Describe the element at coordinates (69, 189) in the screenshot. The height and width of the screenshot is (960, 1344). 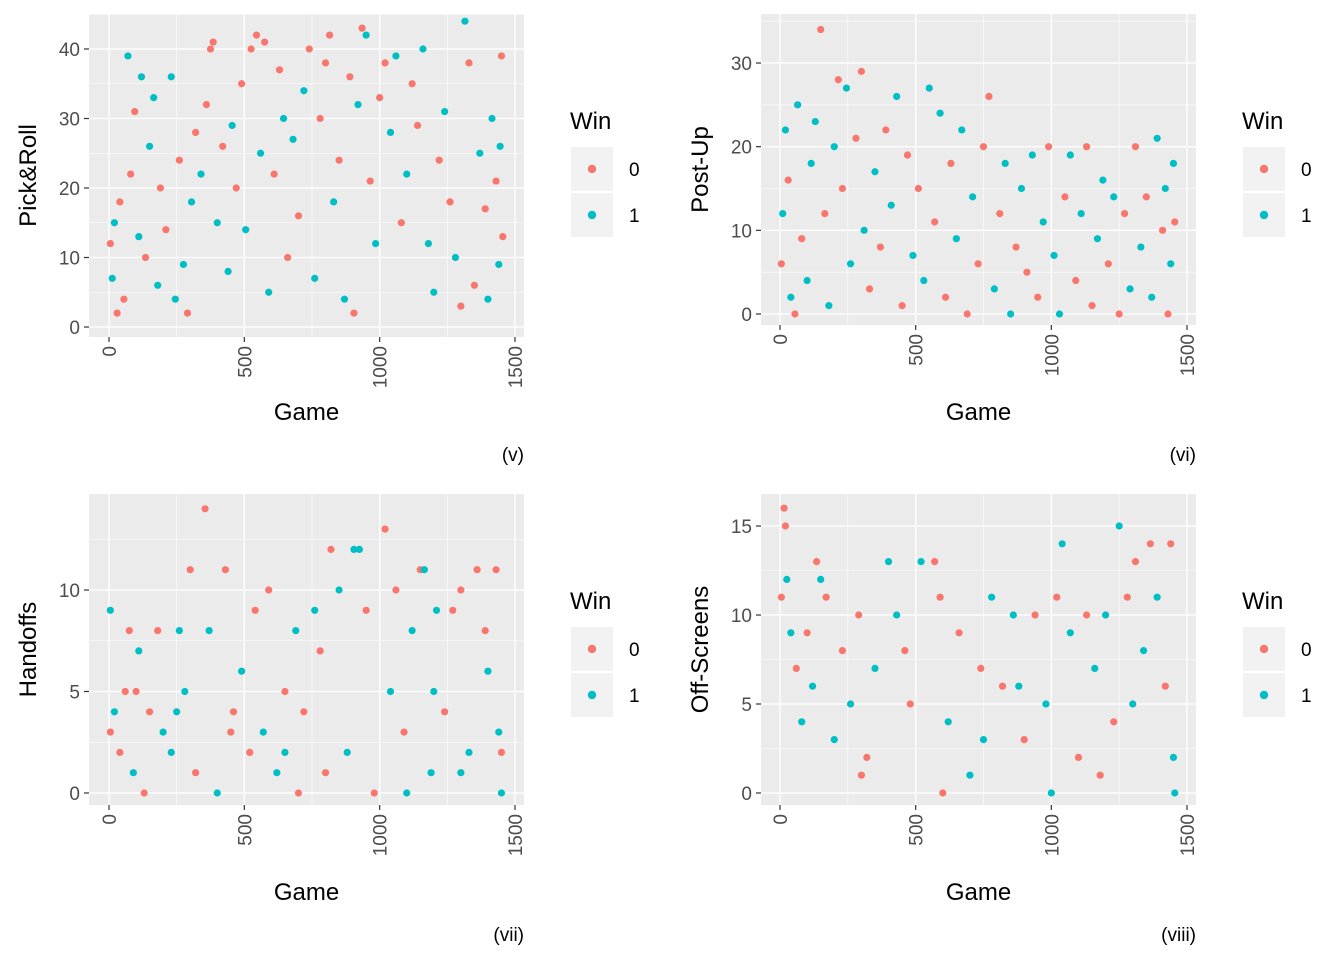
I see `y-tick-label: 20` at that location.